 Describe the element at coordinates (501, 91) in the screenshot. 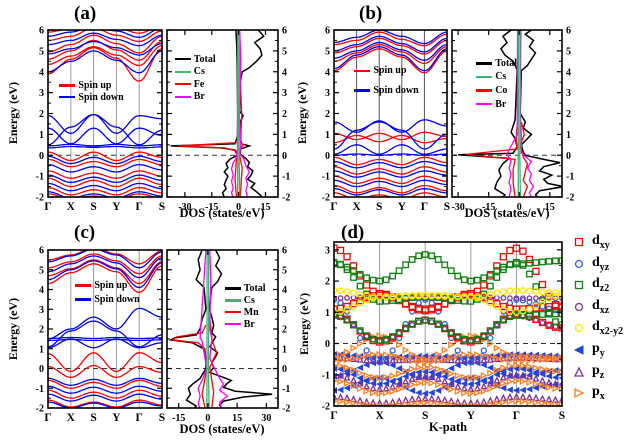

I see `legend-label: Co` at that location.